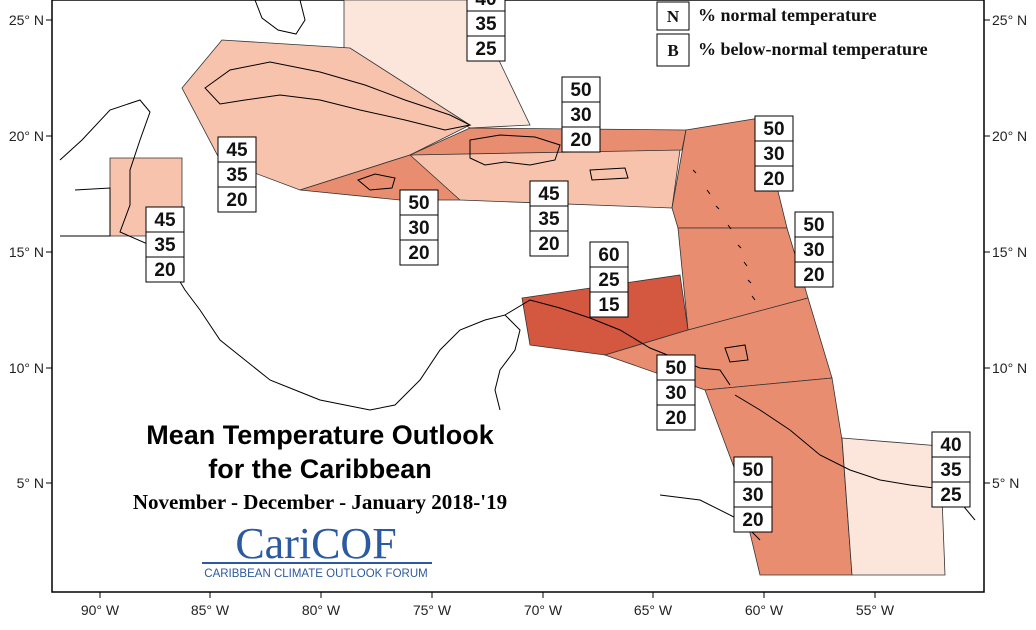  I want to click on prob-above-value: 60, so click(608, 255).